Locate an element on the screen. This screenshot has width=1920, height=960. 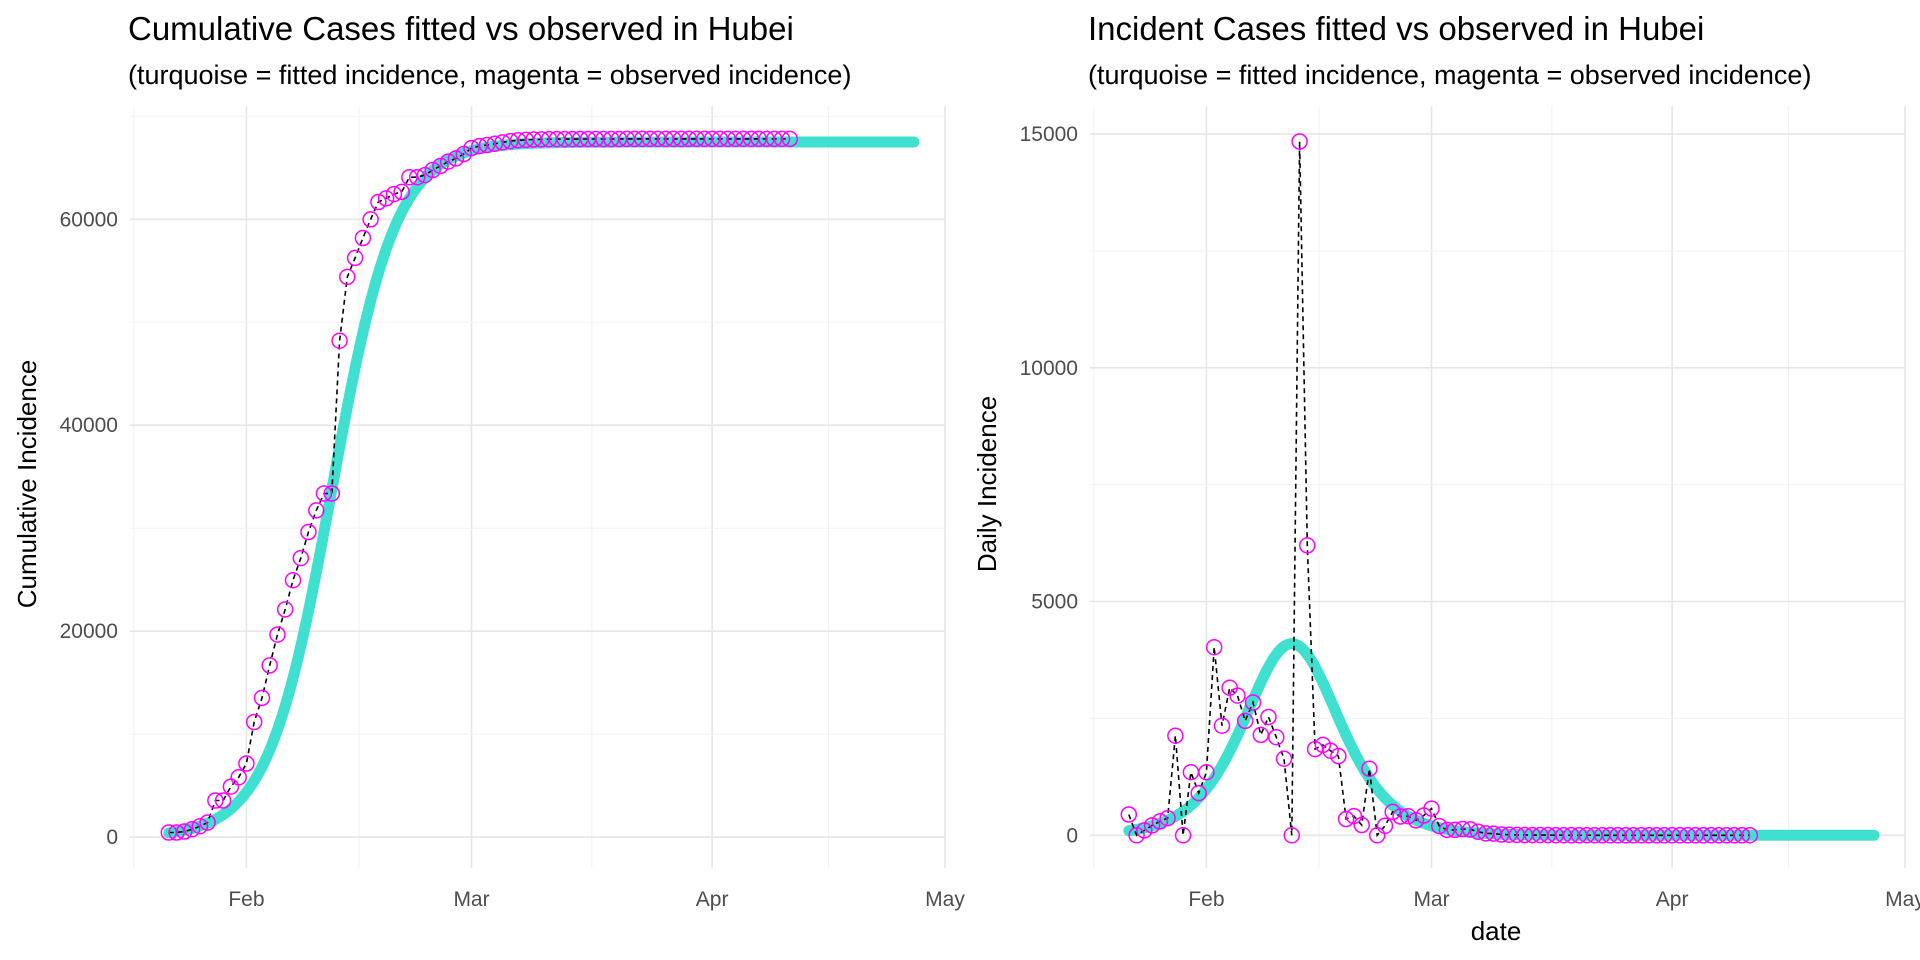
cumulative-x-ticks: Feb Mar Apr May is located at coordinates (596, 899).